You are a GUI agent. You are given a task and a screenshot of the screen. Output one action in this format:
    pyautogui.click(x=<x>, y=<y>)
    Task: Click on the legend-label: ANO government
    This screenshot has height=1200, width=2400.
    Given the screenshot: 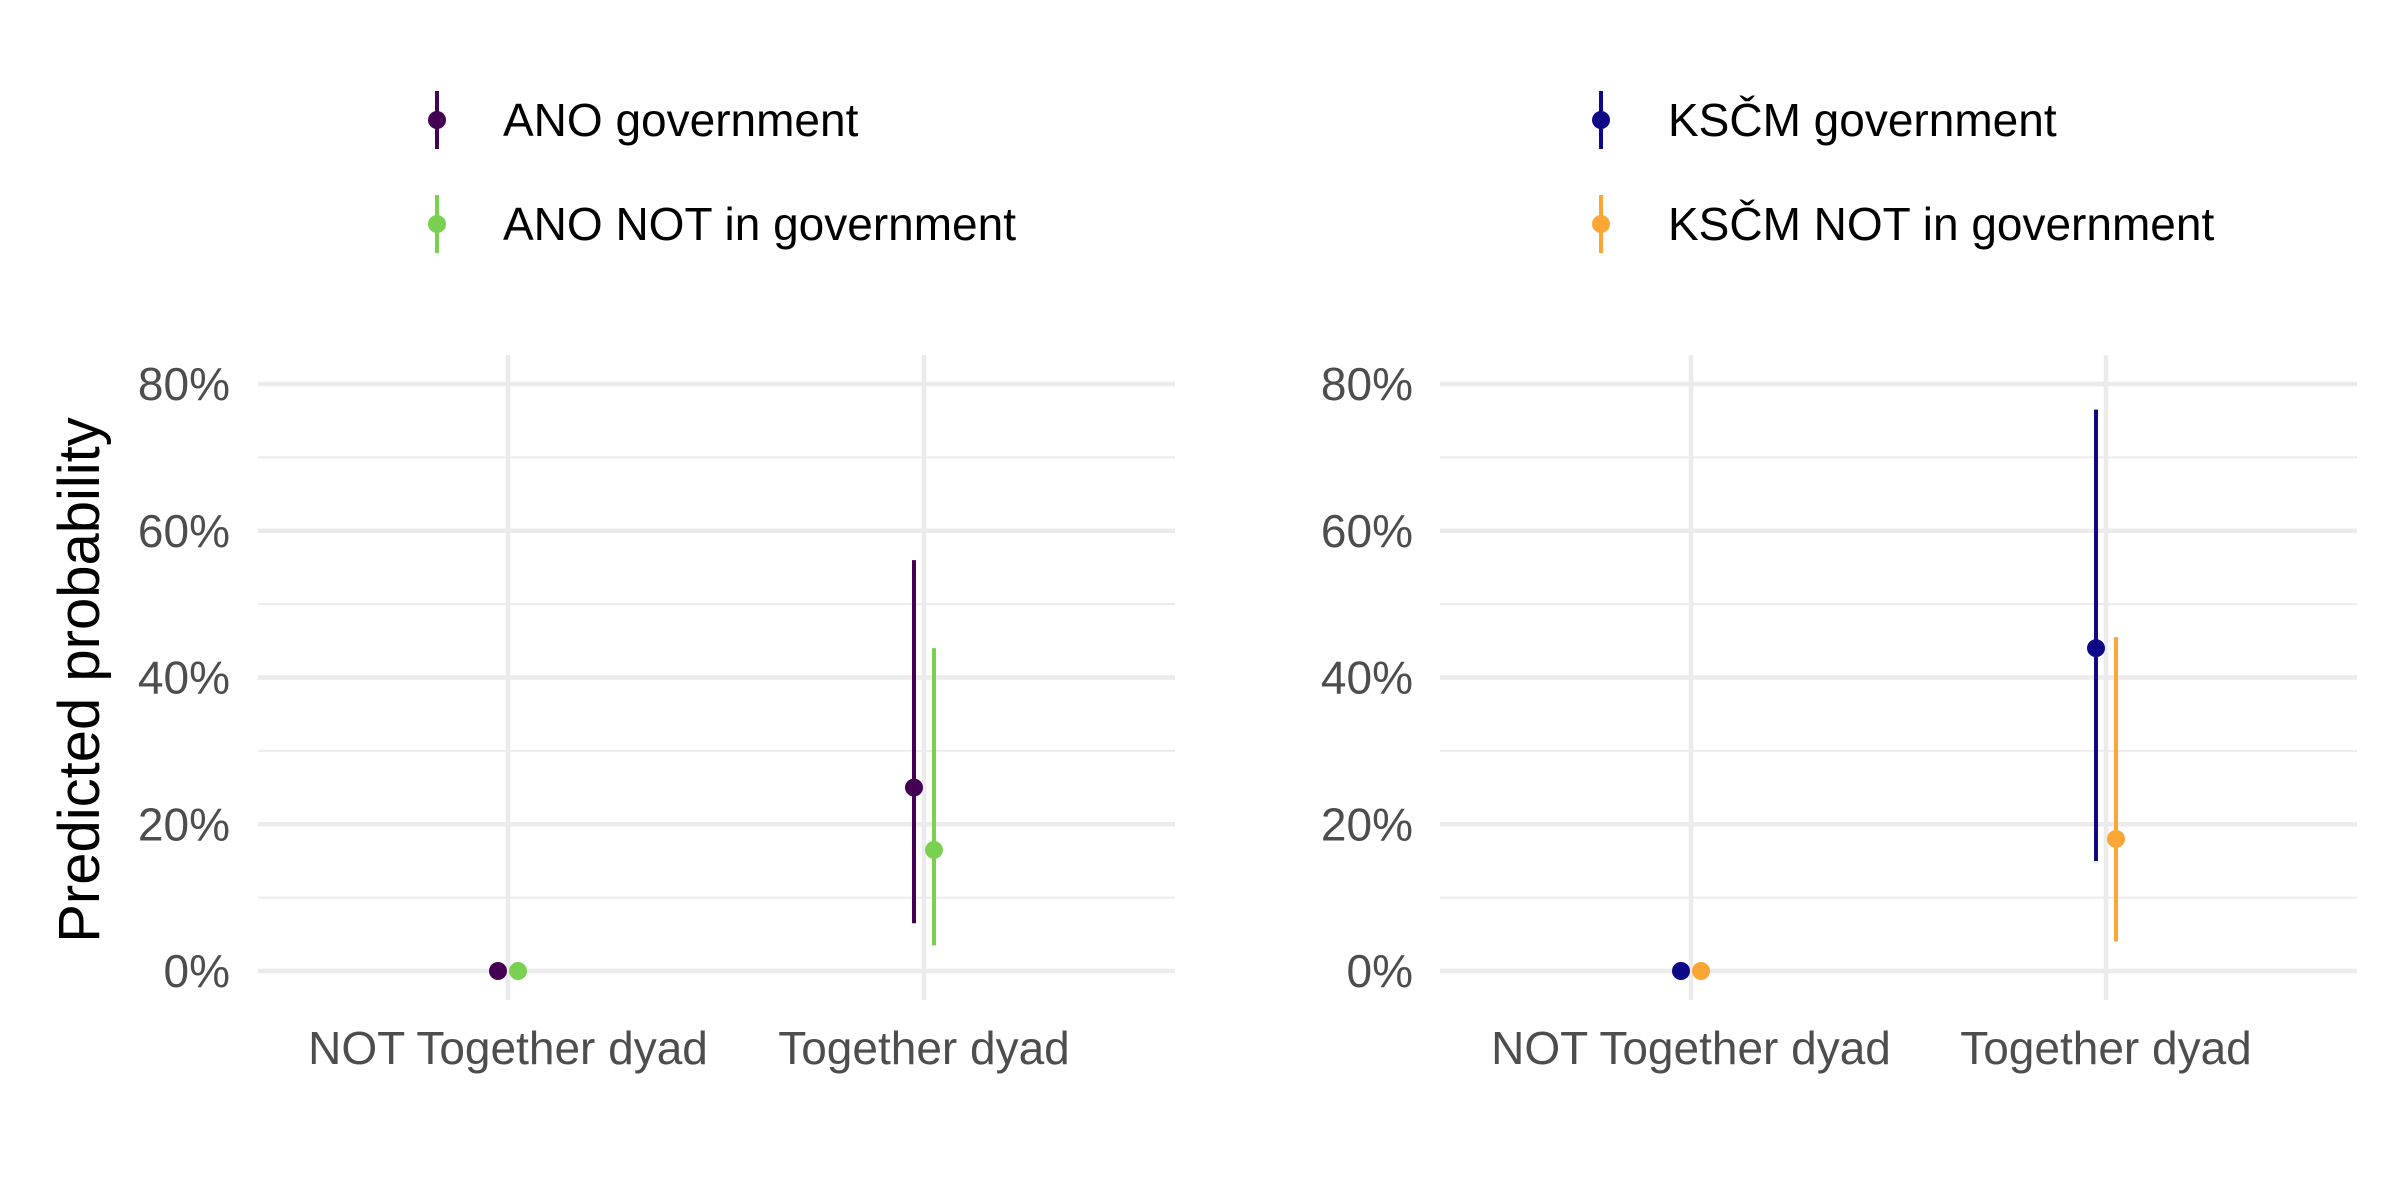 What is the action you would take?
    pyautogui.click(x=681, y=120)
    